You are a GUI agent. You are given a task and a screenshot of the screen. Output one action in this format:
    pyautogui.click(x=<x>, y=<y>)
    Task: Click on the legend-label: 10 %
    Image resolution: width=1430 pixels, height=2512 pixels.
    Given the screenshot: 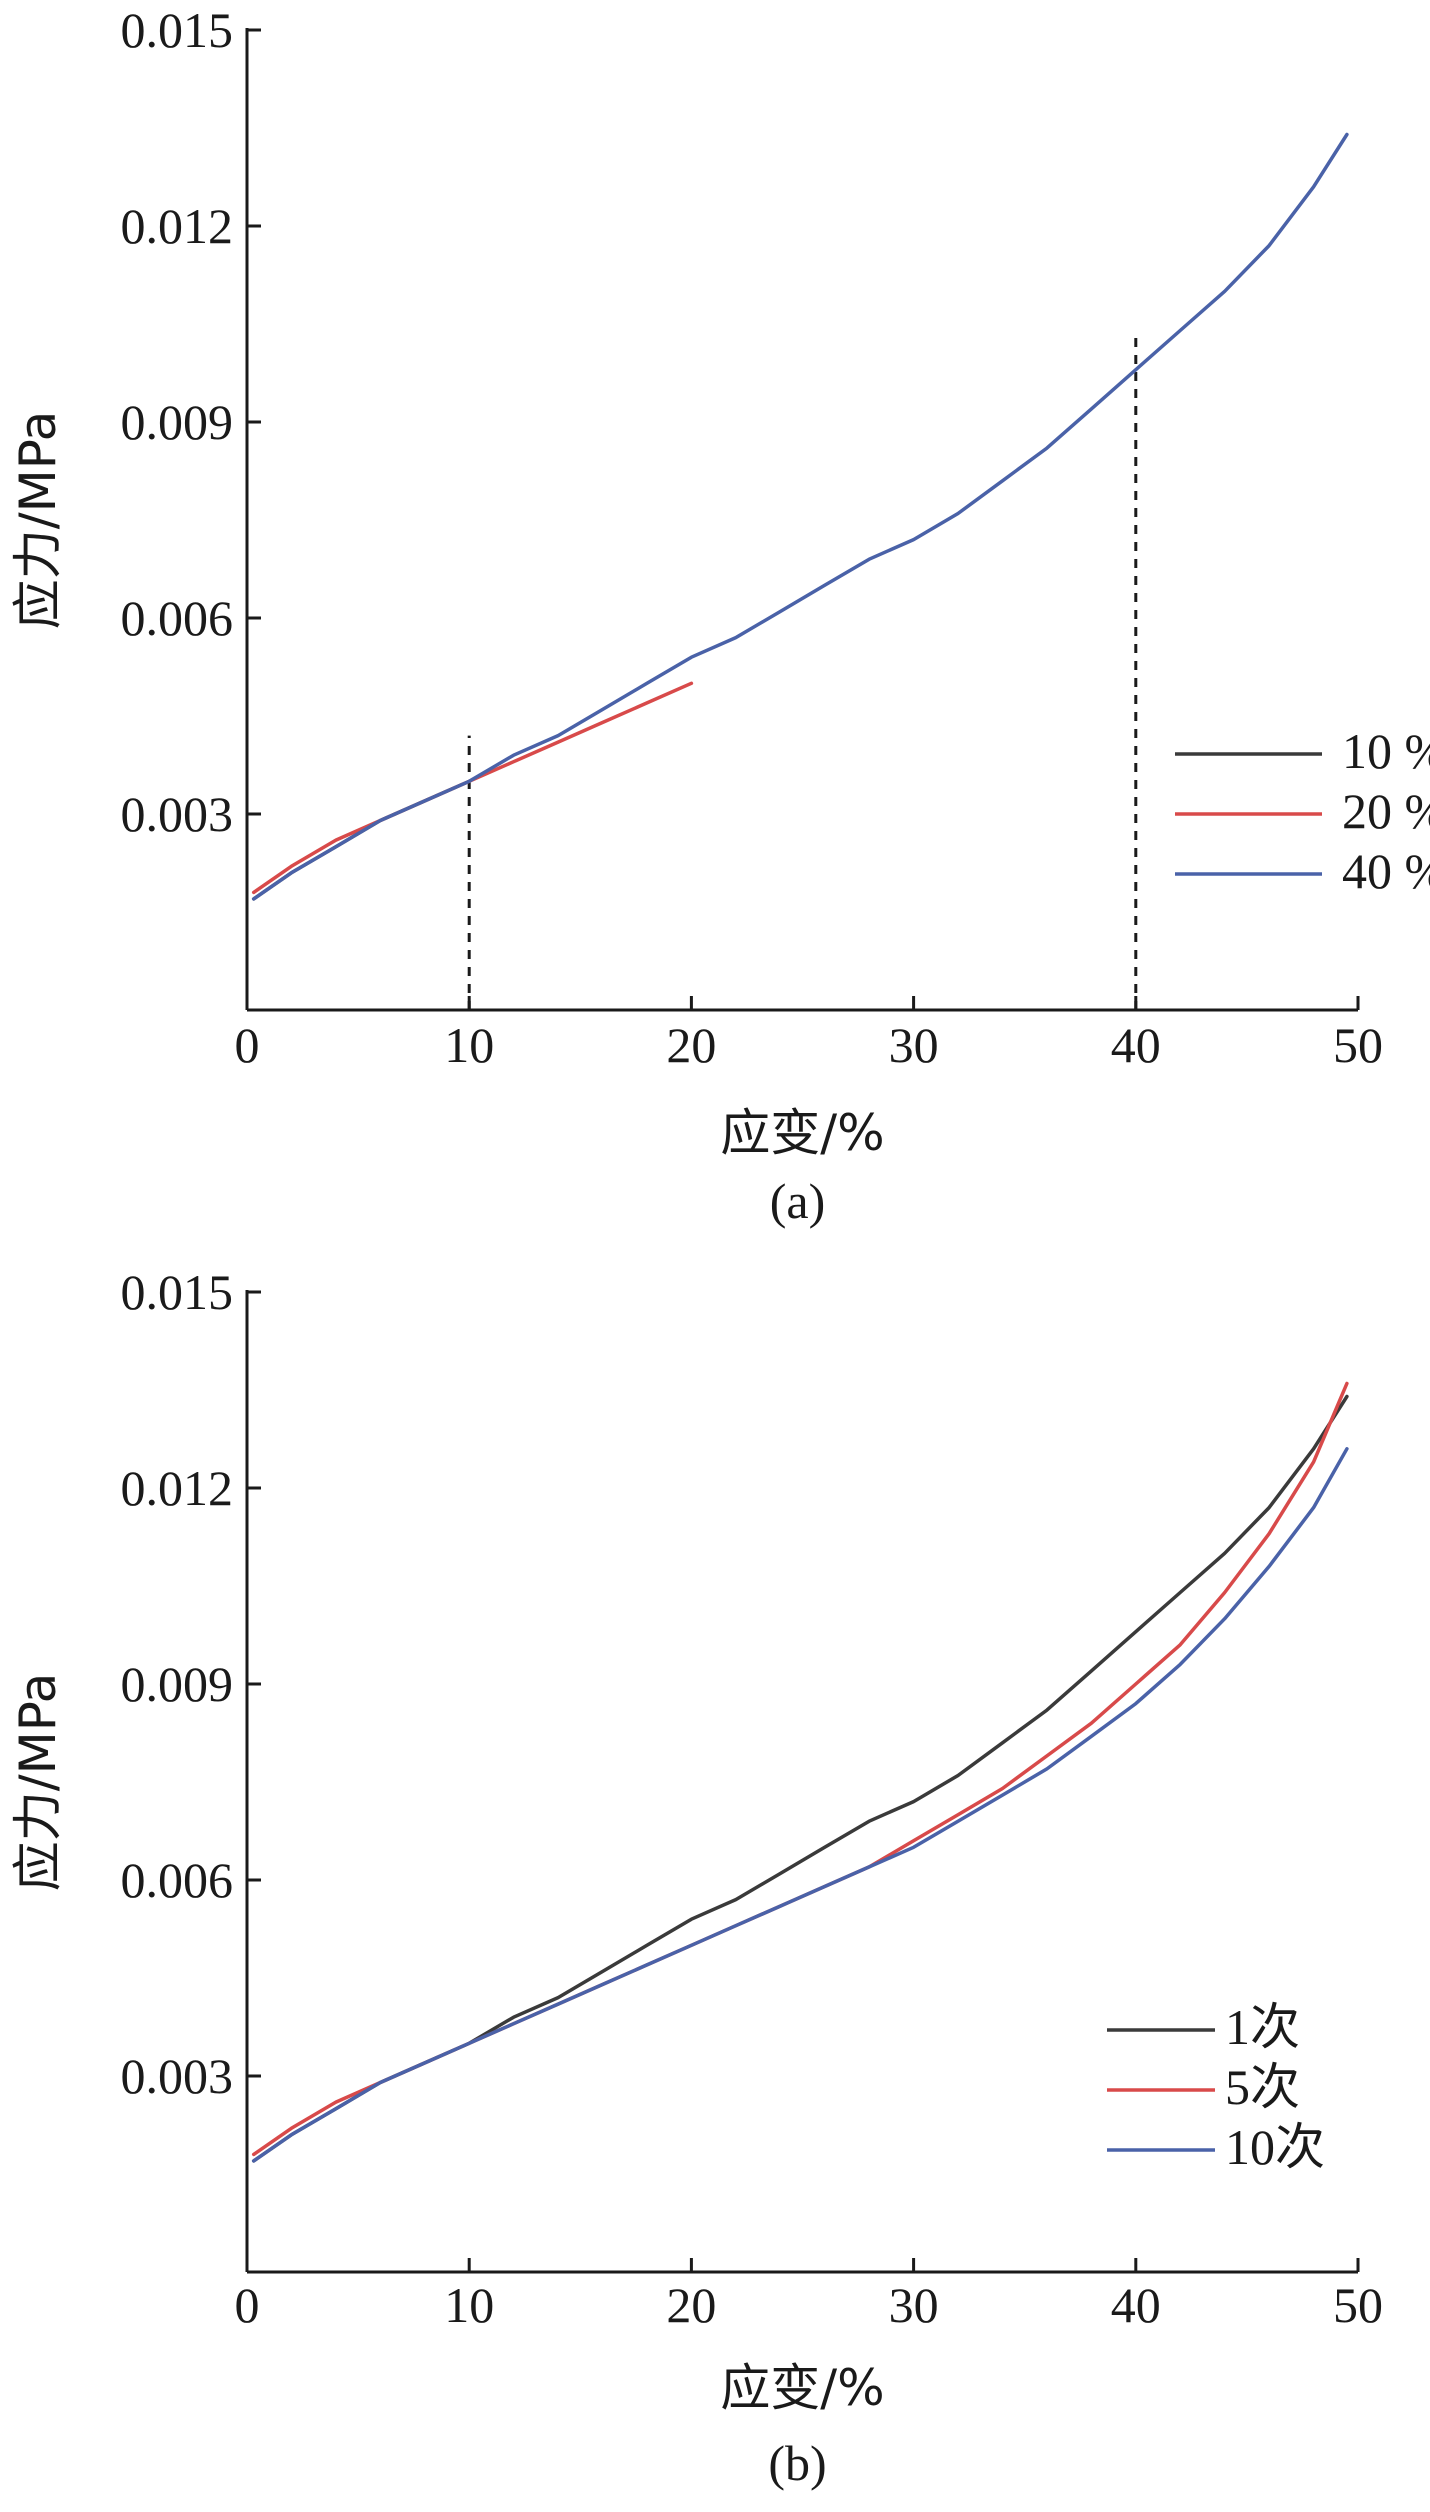 What is the action you would take?
    pyautogui.click(x=1386, y=751)
    